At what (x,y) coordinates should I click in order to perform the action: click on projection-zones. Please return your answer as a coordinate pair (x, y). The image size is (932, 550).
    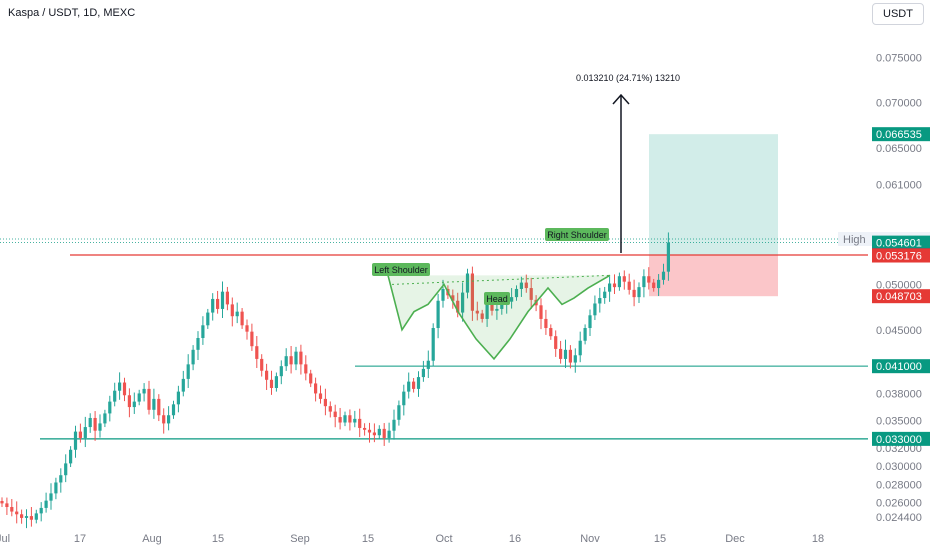
    Looking at the image, I should click on (713, 215).